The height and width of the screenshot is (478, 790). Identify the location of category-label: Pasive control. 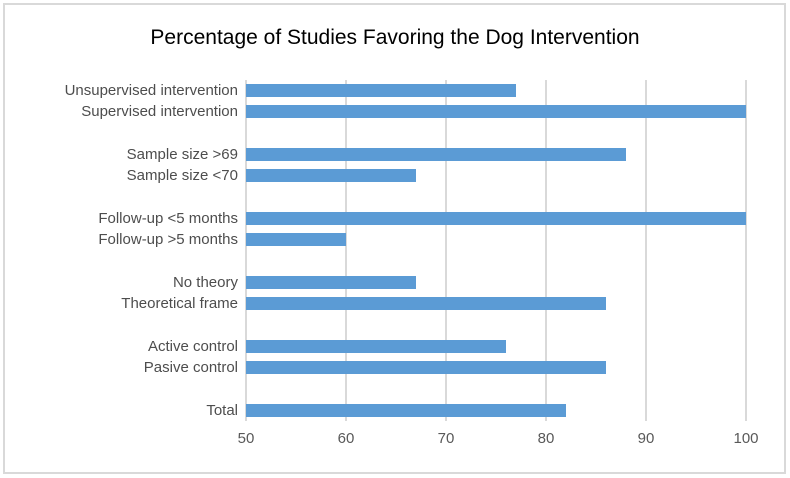
(190, 368).